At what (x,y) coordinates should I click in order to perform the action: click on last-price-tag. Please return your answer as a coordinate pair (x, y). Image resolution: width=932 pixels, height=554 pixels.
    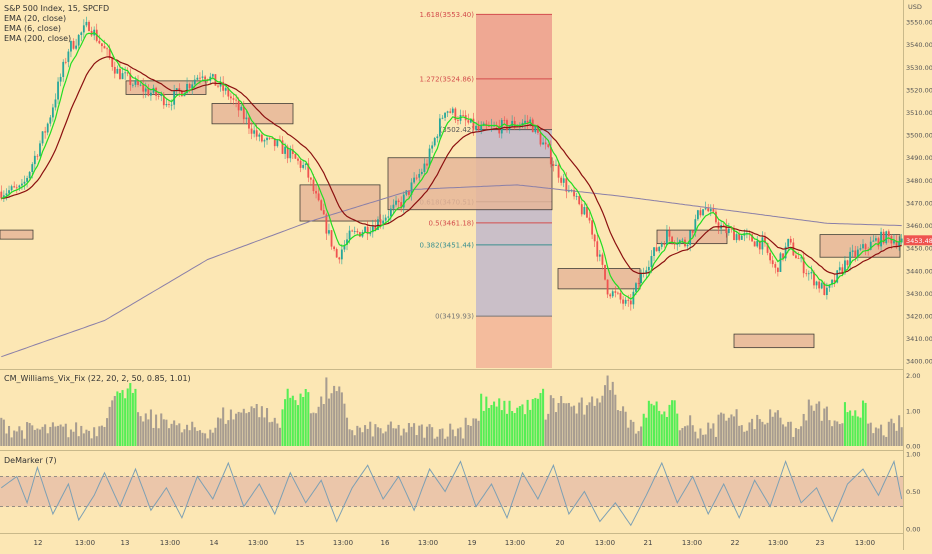
    Looking at the image, I should click on (918, 240).